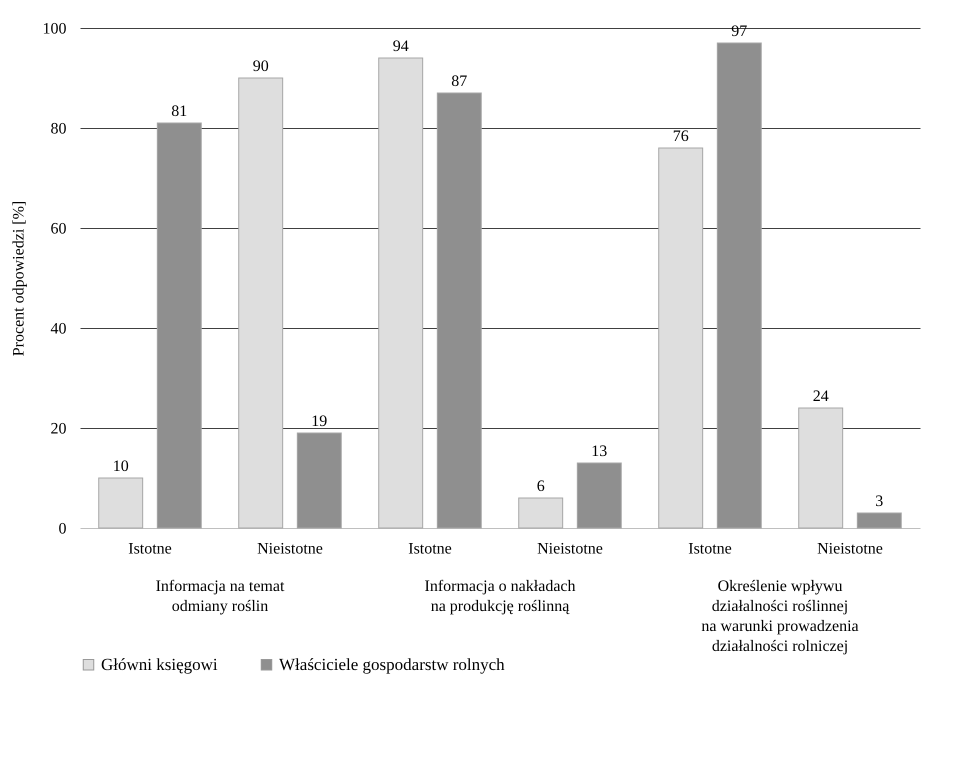  What do you see at coordinates (879, 501) in the screenshot?
I see `data-label: 3` at bounding box center [879, 501].